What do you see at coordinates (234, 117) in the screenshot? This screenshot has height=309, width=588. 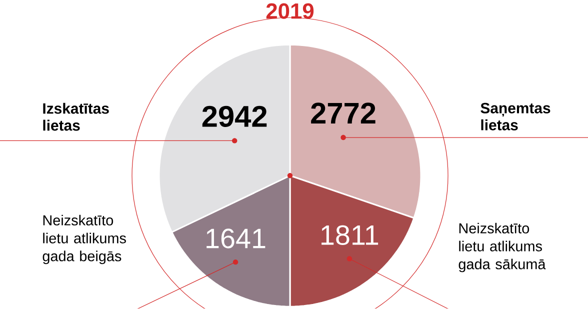 I see `data-label: 2942` at bounding box center [234, 117].